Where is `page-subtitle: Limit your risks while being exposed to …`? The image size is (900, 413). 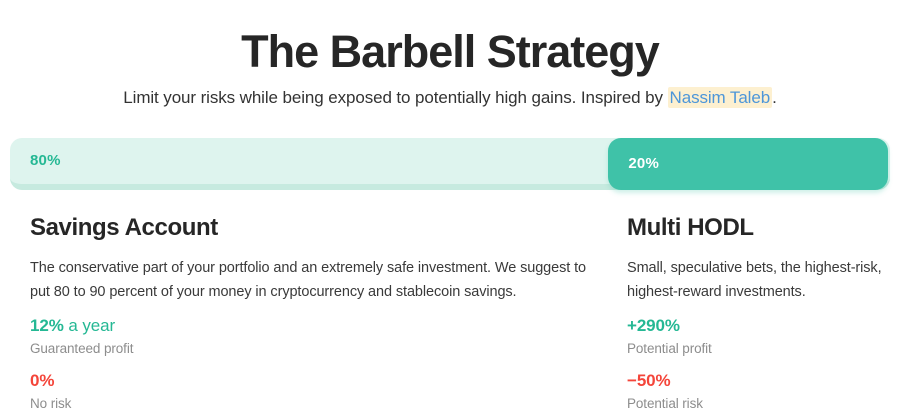 page-subtitle: Limit your risks while being exposed to … is located at coordinates (450, 98).